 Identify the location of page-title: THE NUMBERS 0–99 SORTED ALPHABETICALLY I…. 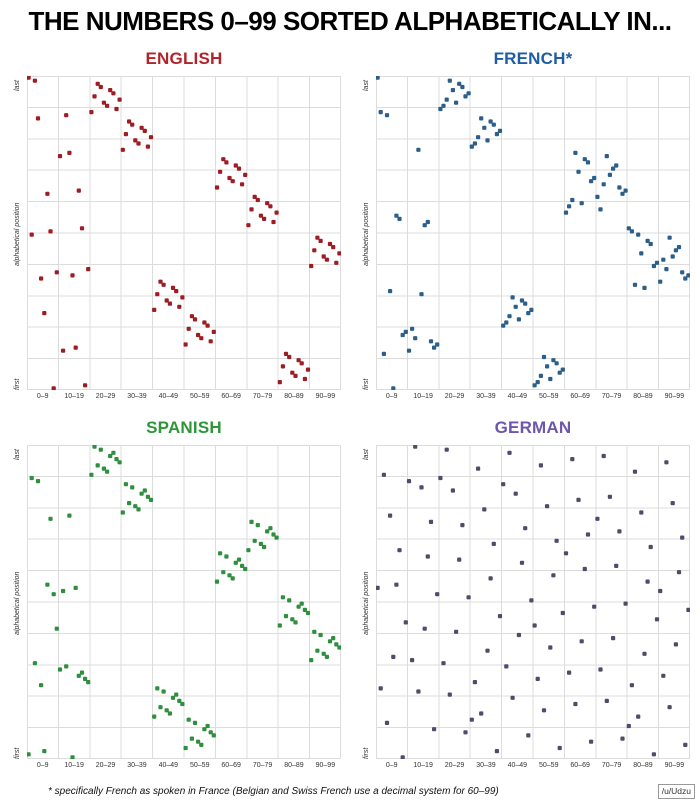
(350, 21).